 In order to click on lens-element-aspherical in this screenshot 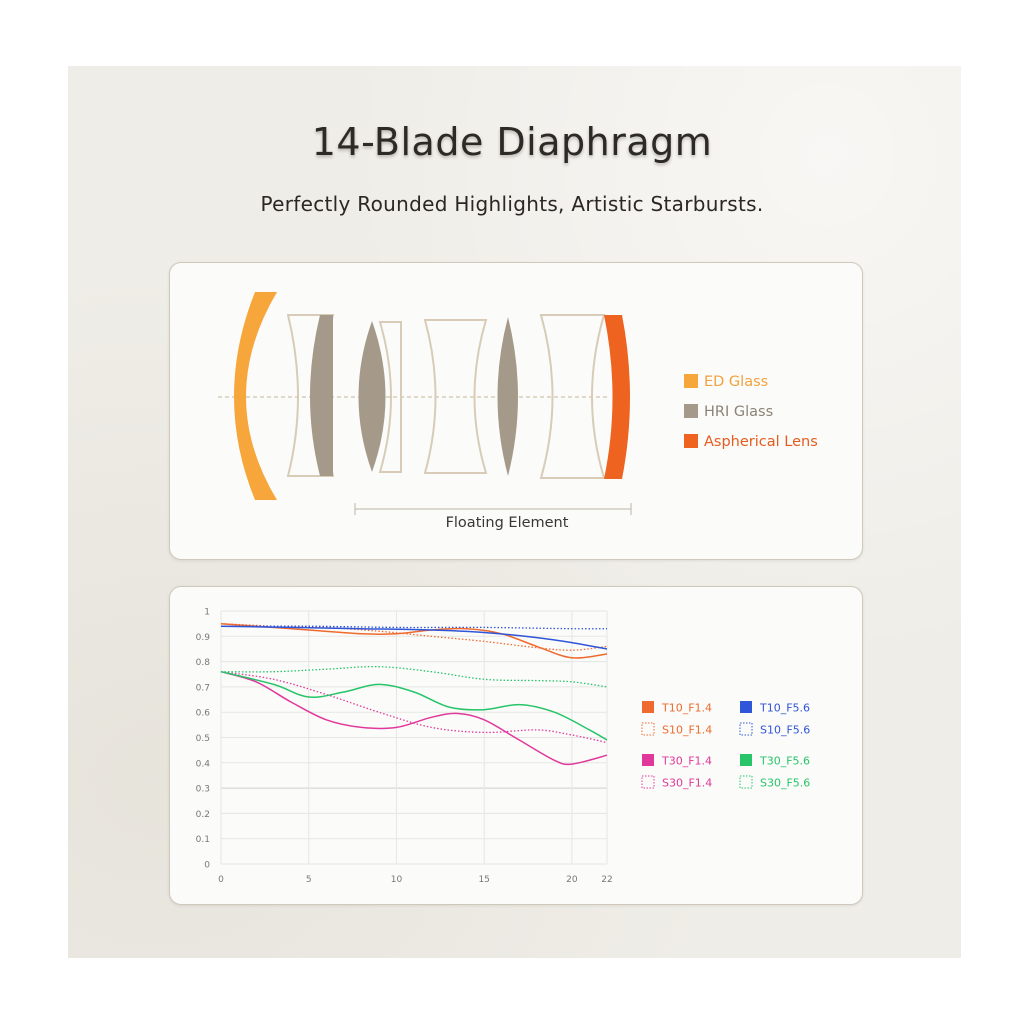, I will do `click(617, 397)`.